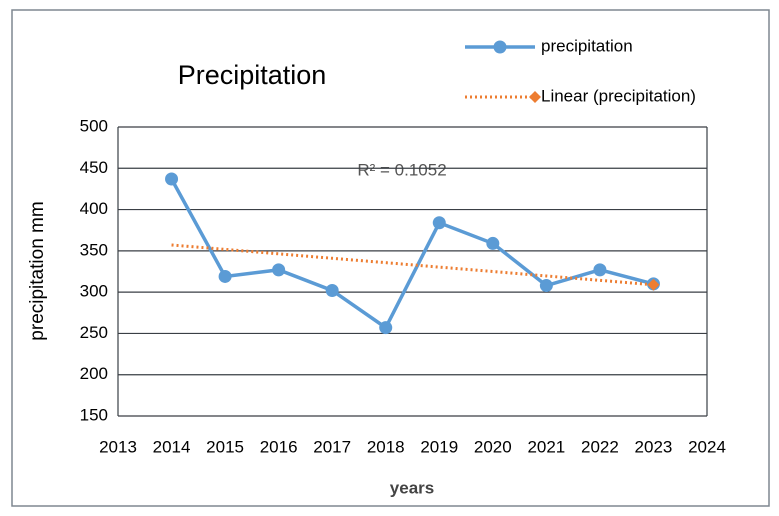 This screenshot has height=516, width=779. I want to click on x-tick-label: 2014, so click(172, 446).